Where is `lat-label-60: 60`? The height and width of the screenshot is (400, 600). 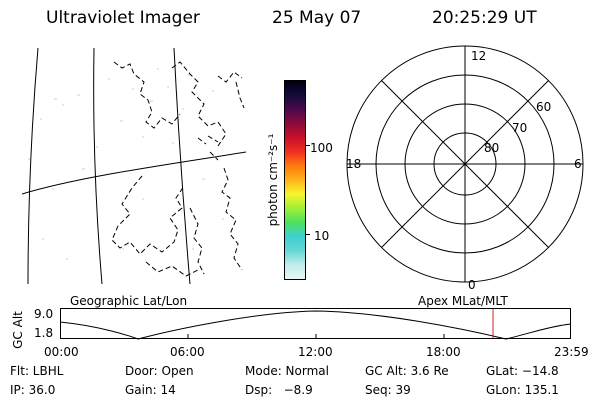 lat-label-60: 60 is located at coordinates (543, 107).